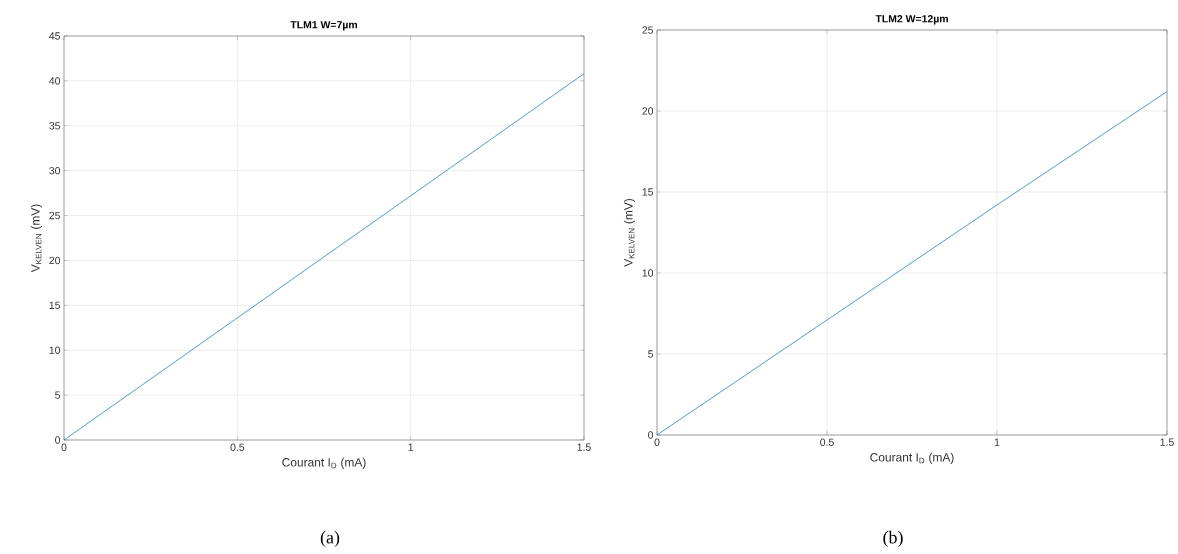 This screenshot has width=1178, height=554. I want to click on text: (b), so click(893, 539).